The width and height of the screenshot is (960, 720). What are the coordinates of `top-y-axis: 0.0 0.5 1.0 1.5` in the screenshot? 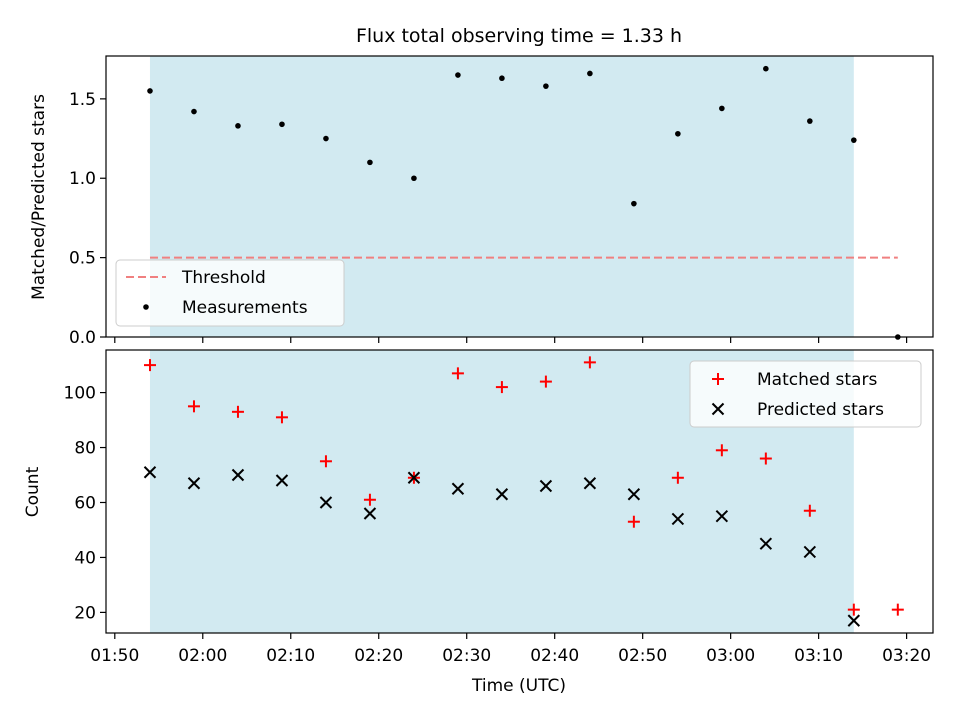 It's located at (87, 219).